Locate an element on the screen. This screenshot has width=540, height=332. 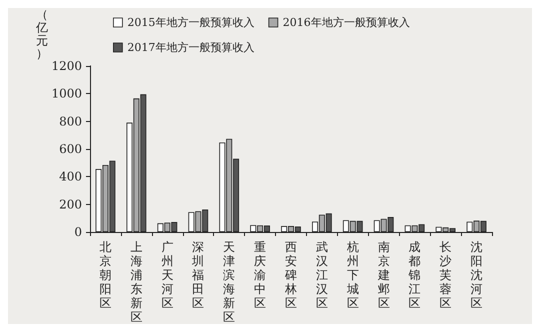
x-tick-label: 北京朝阳区 is located at coordinates (105, 275).